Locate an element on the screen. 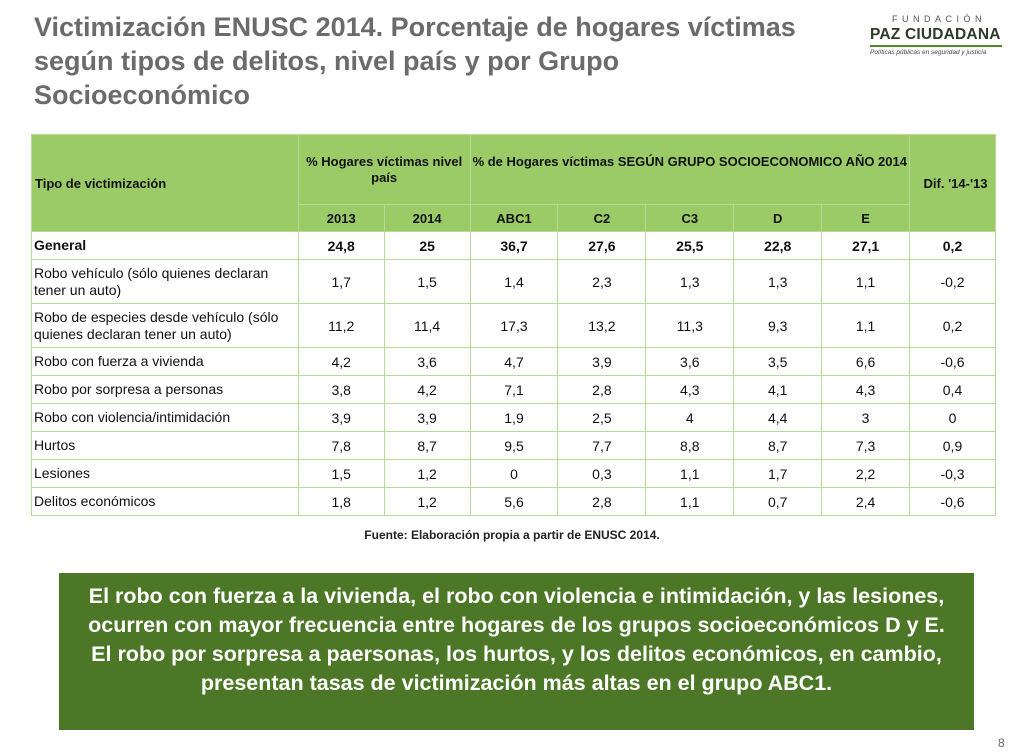 This screenshot has height=756, width=1024. row-value: 0,3 is located at coordinates (602, 473).